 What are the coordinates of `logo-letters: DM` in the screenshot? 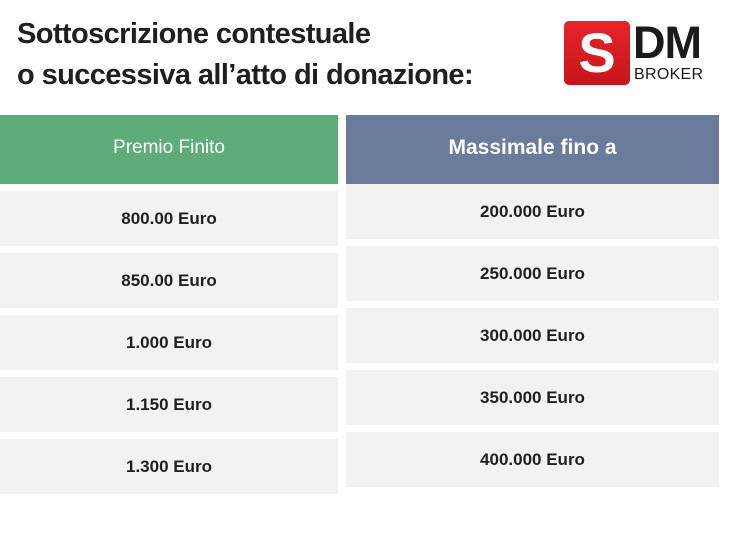 It's located at (667, 42).